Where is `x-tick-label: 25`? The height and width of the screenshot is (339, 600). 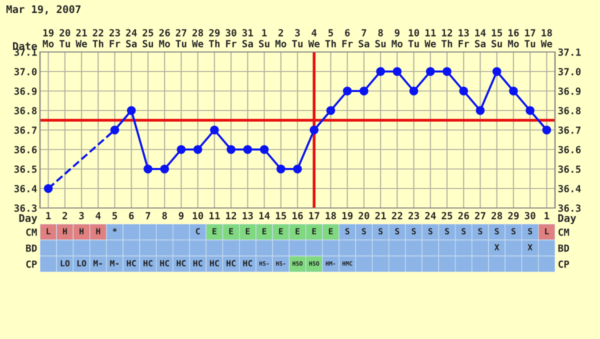 x-tick-label: 25 is located at coordinates (447, 216).